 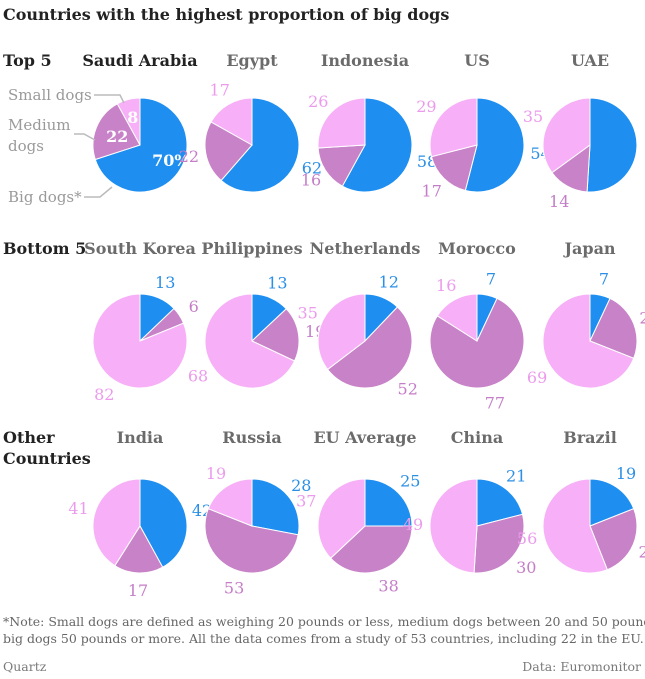 I want to click on data-label-small: 19, so click(x=216, y=473).